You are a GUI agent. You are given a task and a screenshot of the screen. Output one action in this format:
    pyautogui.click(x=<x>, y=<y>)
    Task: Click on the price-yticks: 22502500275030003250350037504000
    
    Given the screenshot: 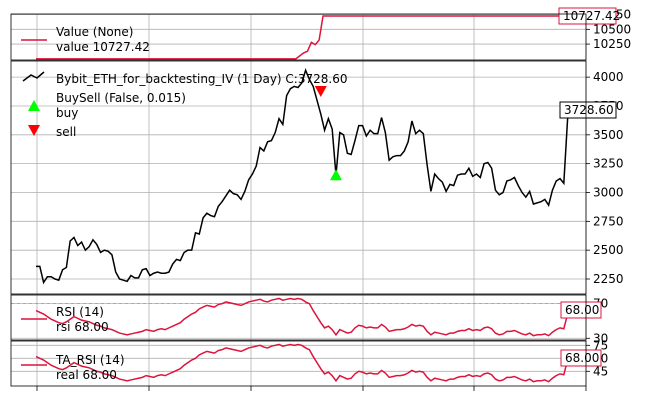 What is the action you would take?
    pyautogui.click(x=605, y=178)
    